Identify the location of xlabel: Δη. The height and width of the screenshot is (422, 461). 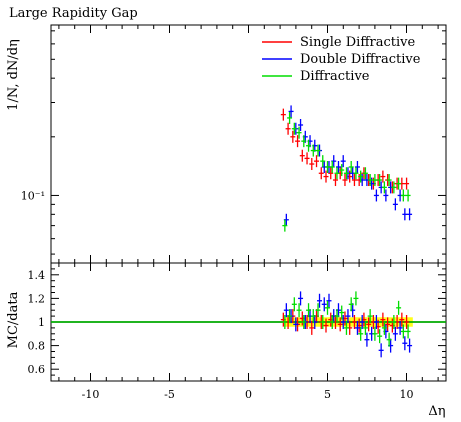
(436, 411).